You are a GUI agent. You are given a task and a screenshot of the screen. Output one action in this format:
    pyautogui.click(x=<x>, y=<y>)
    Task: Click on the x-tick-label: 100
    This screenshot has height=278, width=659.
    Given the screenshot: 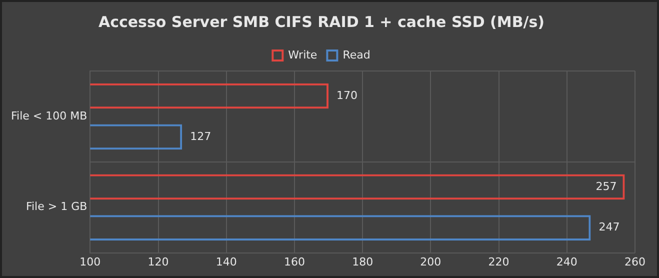 What is the action you would take?
    pyautogui.click(x=90, y=261)
    